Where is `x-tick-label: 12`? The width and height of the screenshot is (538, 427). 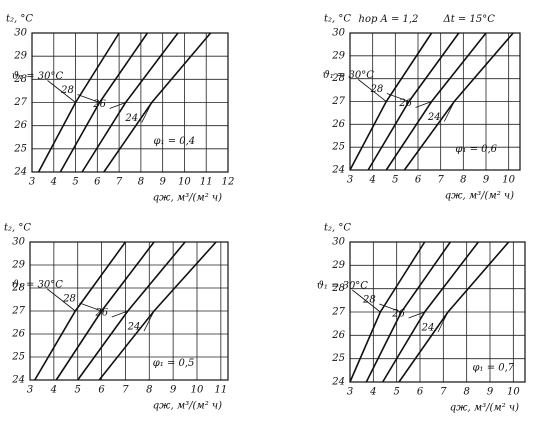
x-tick-label: 12 is located at coordinates (228, 182).